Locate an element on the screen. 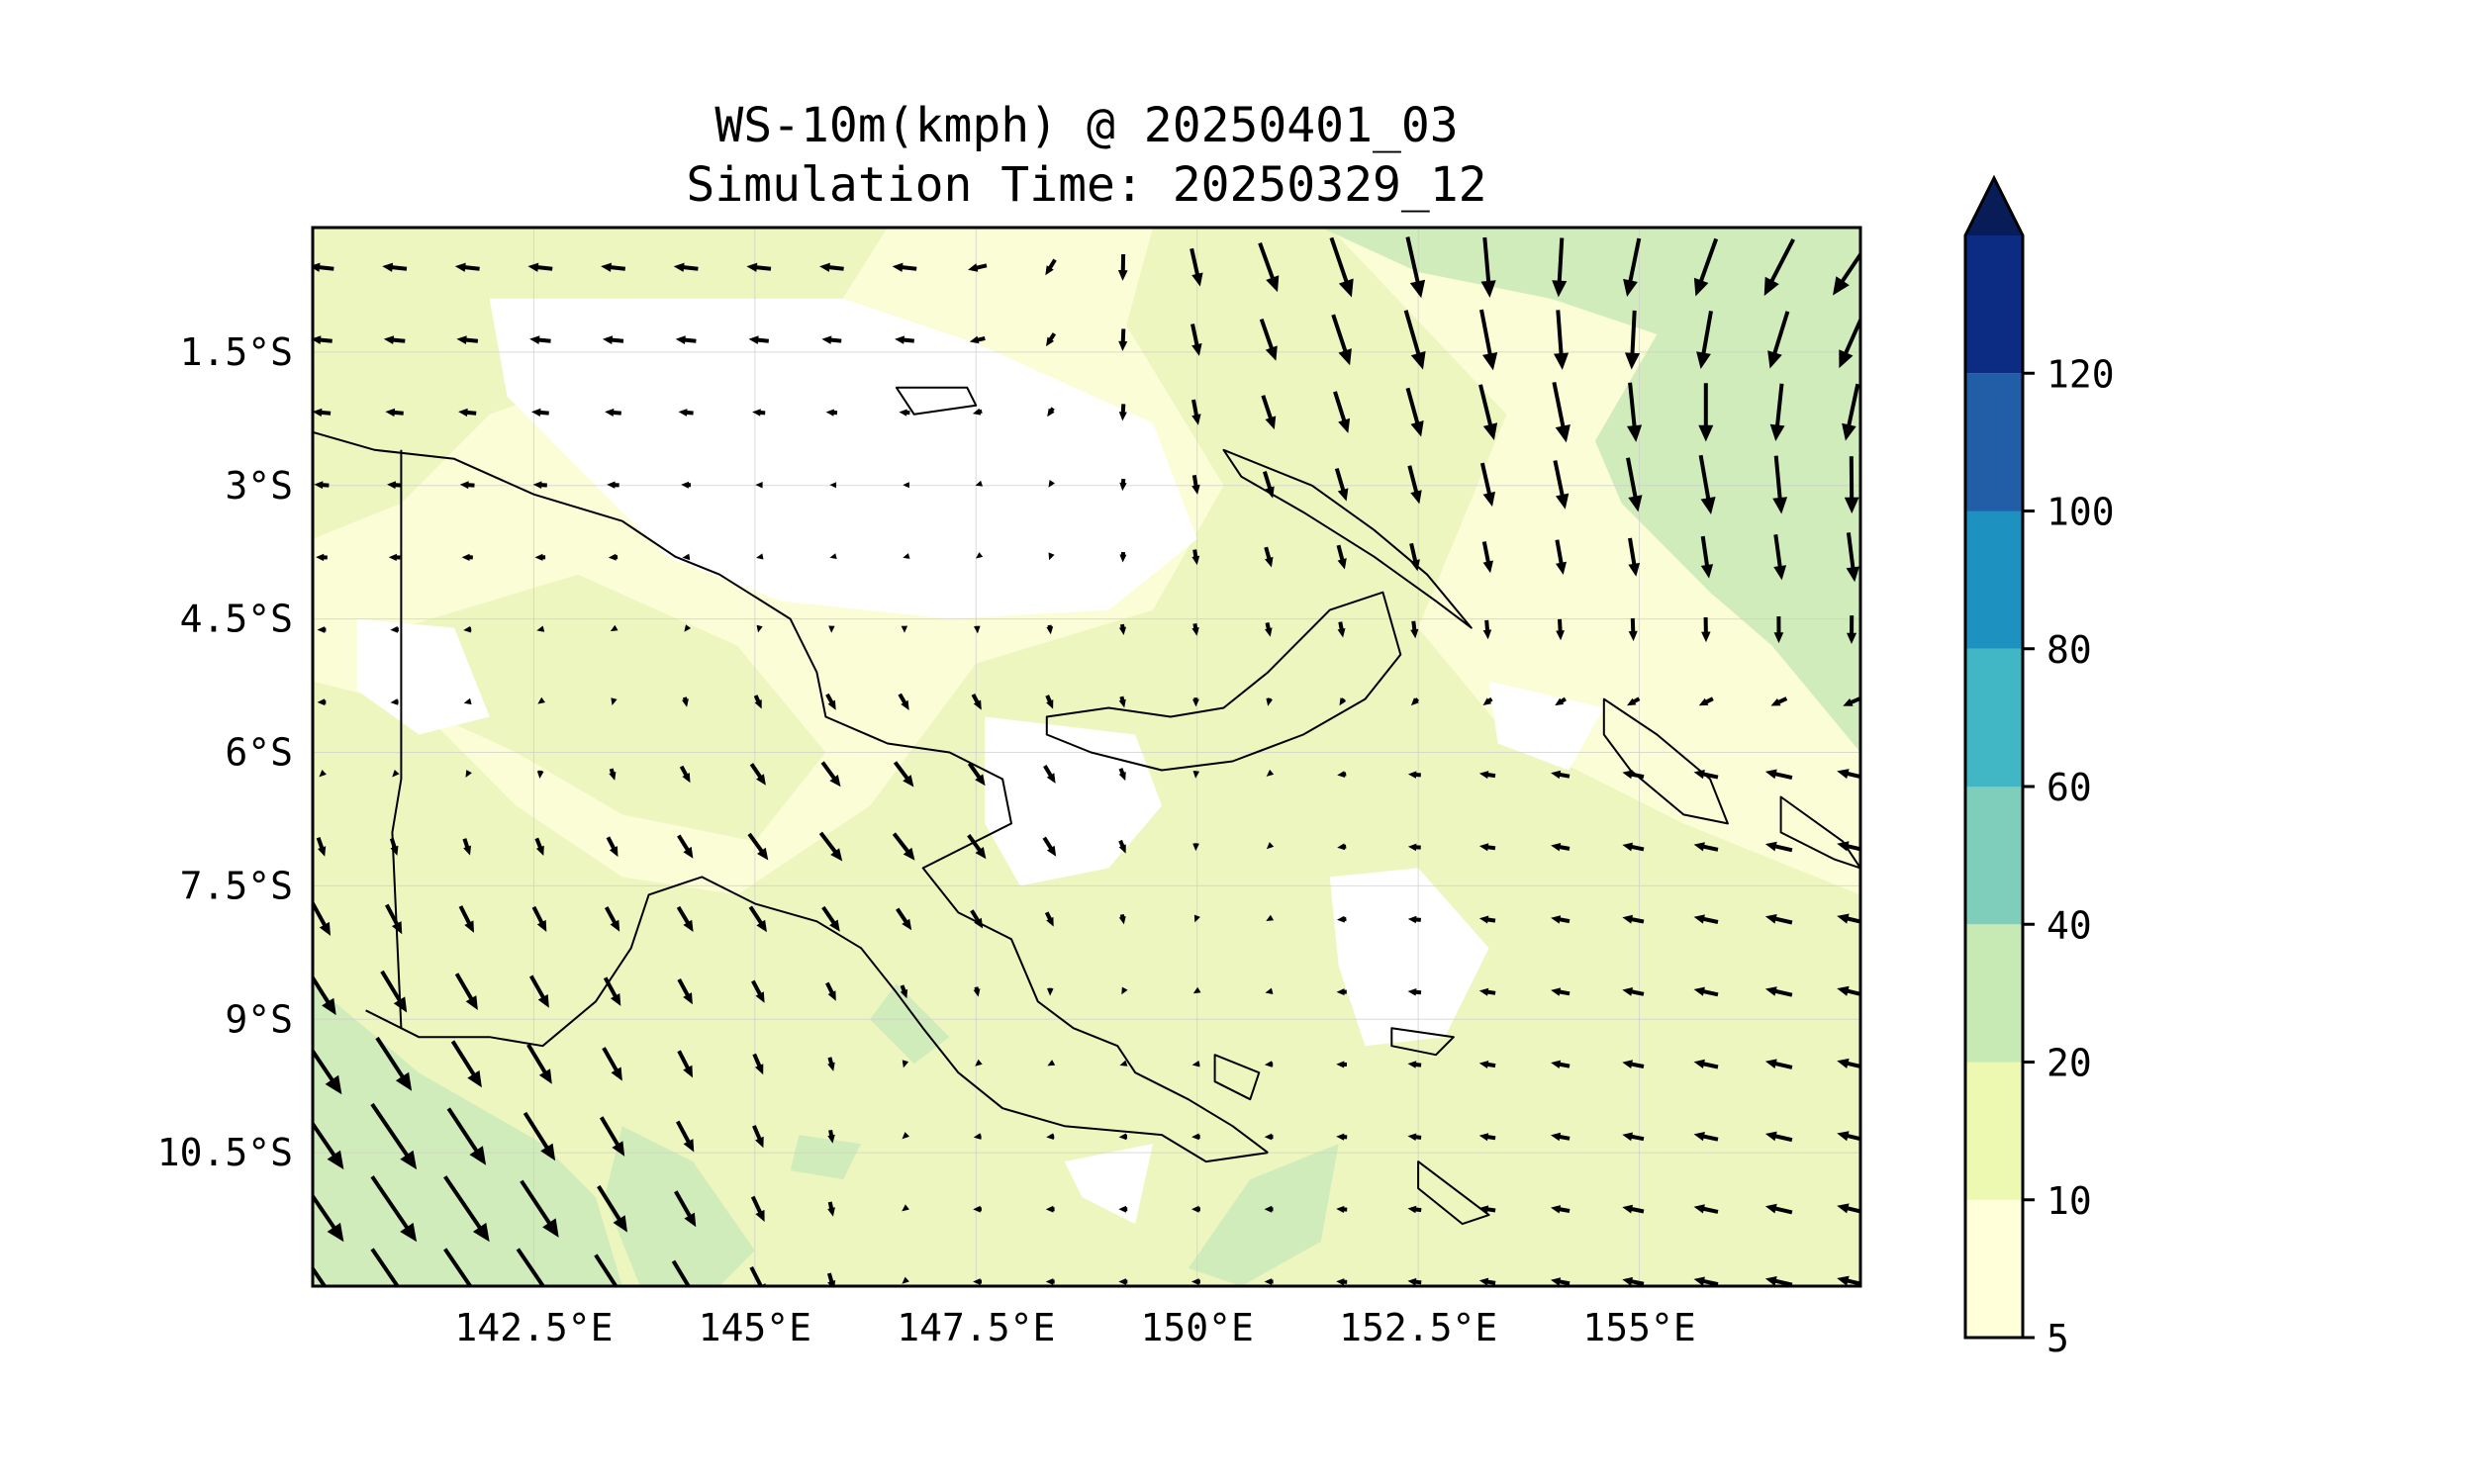 Image resolution: width=2474 pixels, height=1484 pixels. colorbar-extend-arrow is located at coordinates (1994, 206).